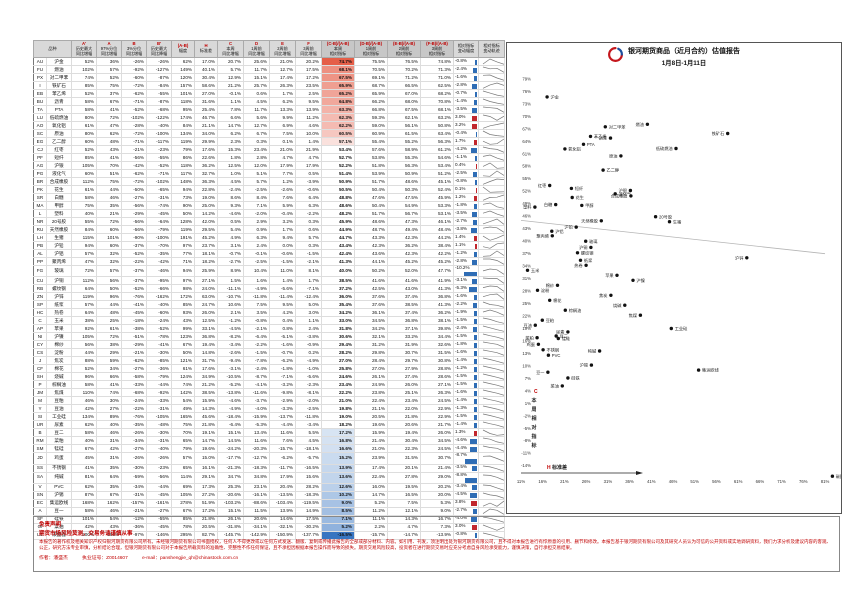  I want to click on table-cell: -4.9%, so click(256, 289).